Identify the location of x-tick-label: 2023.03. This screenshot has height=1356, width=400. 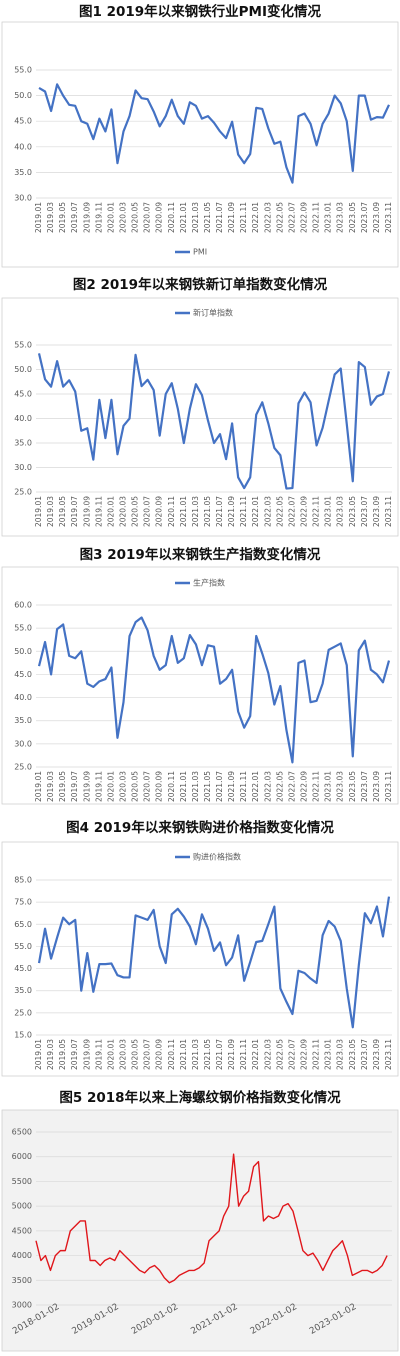
(340, 786).